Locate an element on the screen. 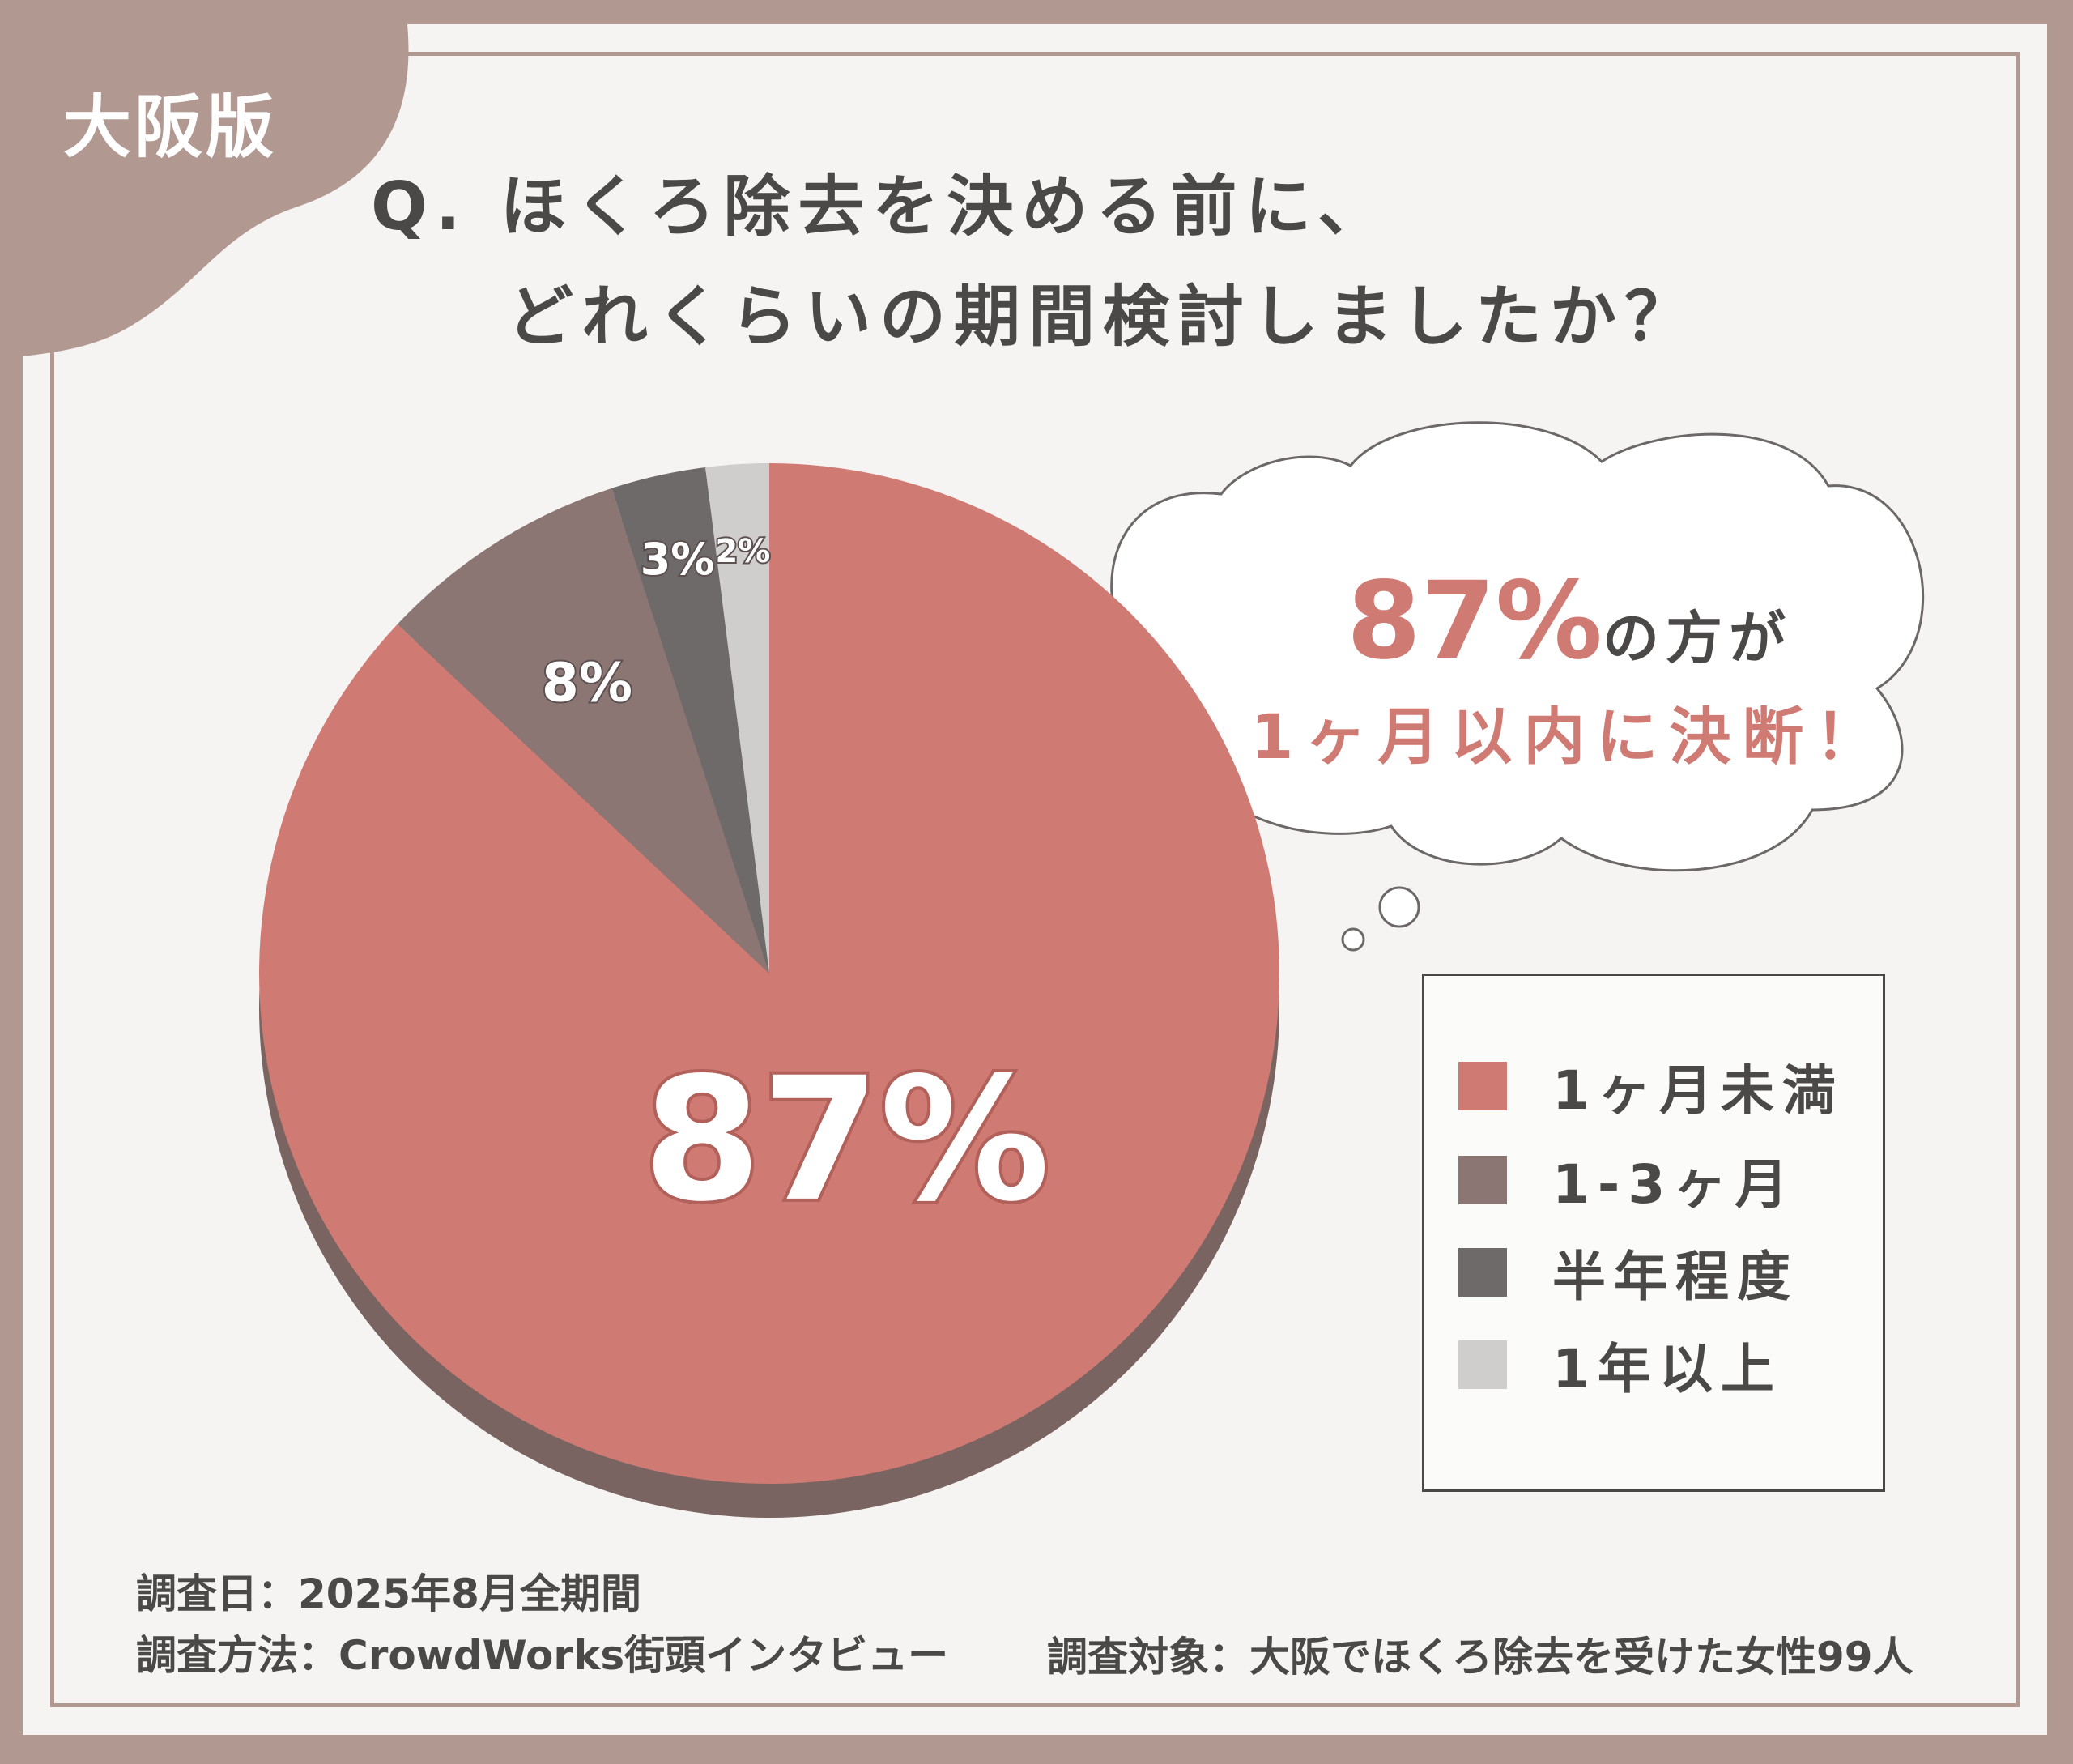 Image resolution: width=2073 pixels, height=1764 pixels. legend-label-4: 1年以上 is located at coordinates (1667, 1369).